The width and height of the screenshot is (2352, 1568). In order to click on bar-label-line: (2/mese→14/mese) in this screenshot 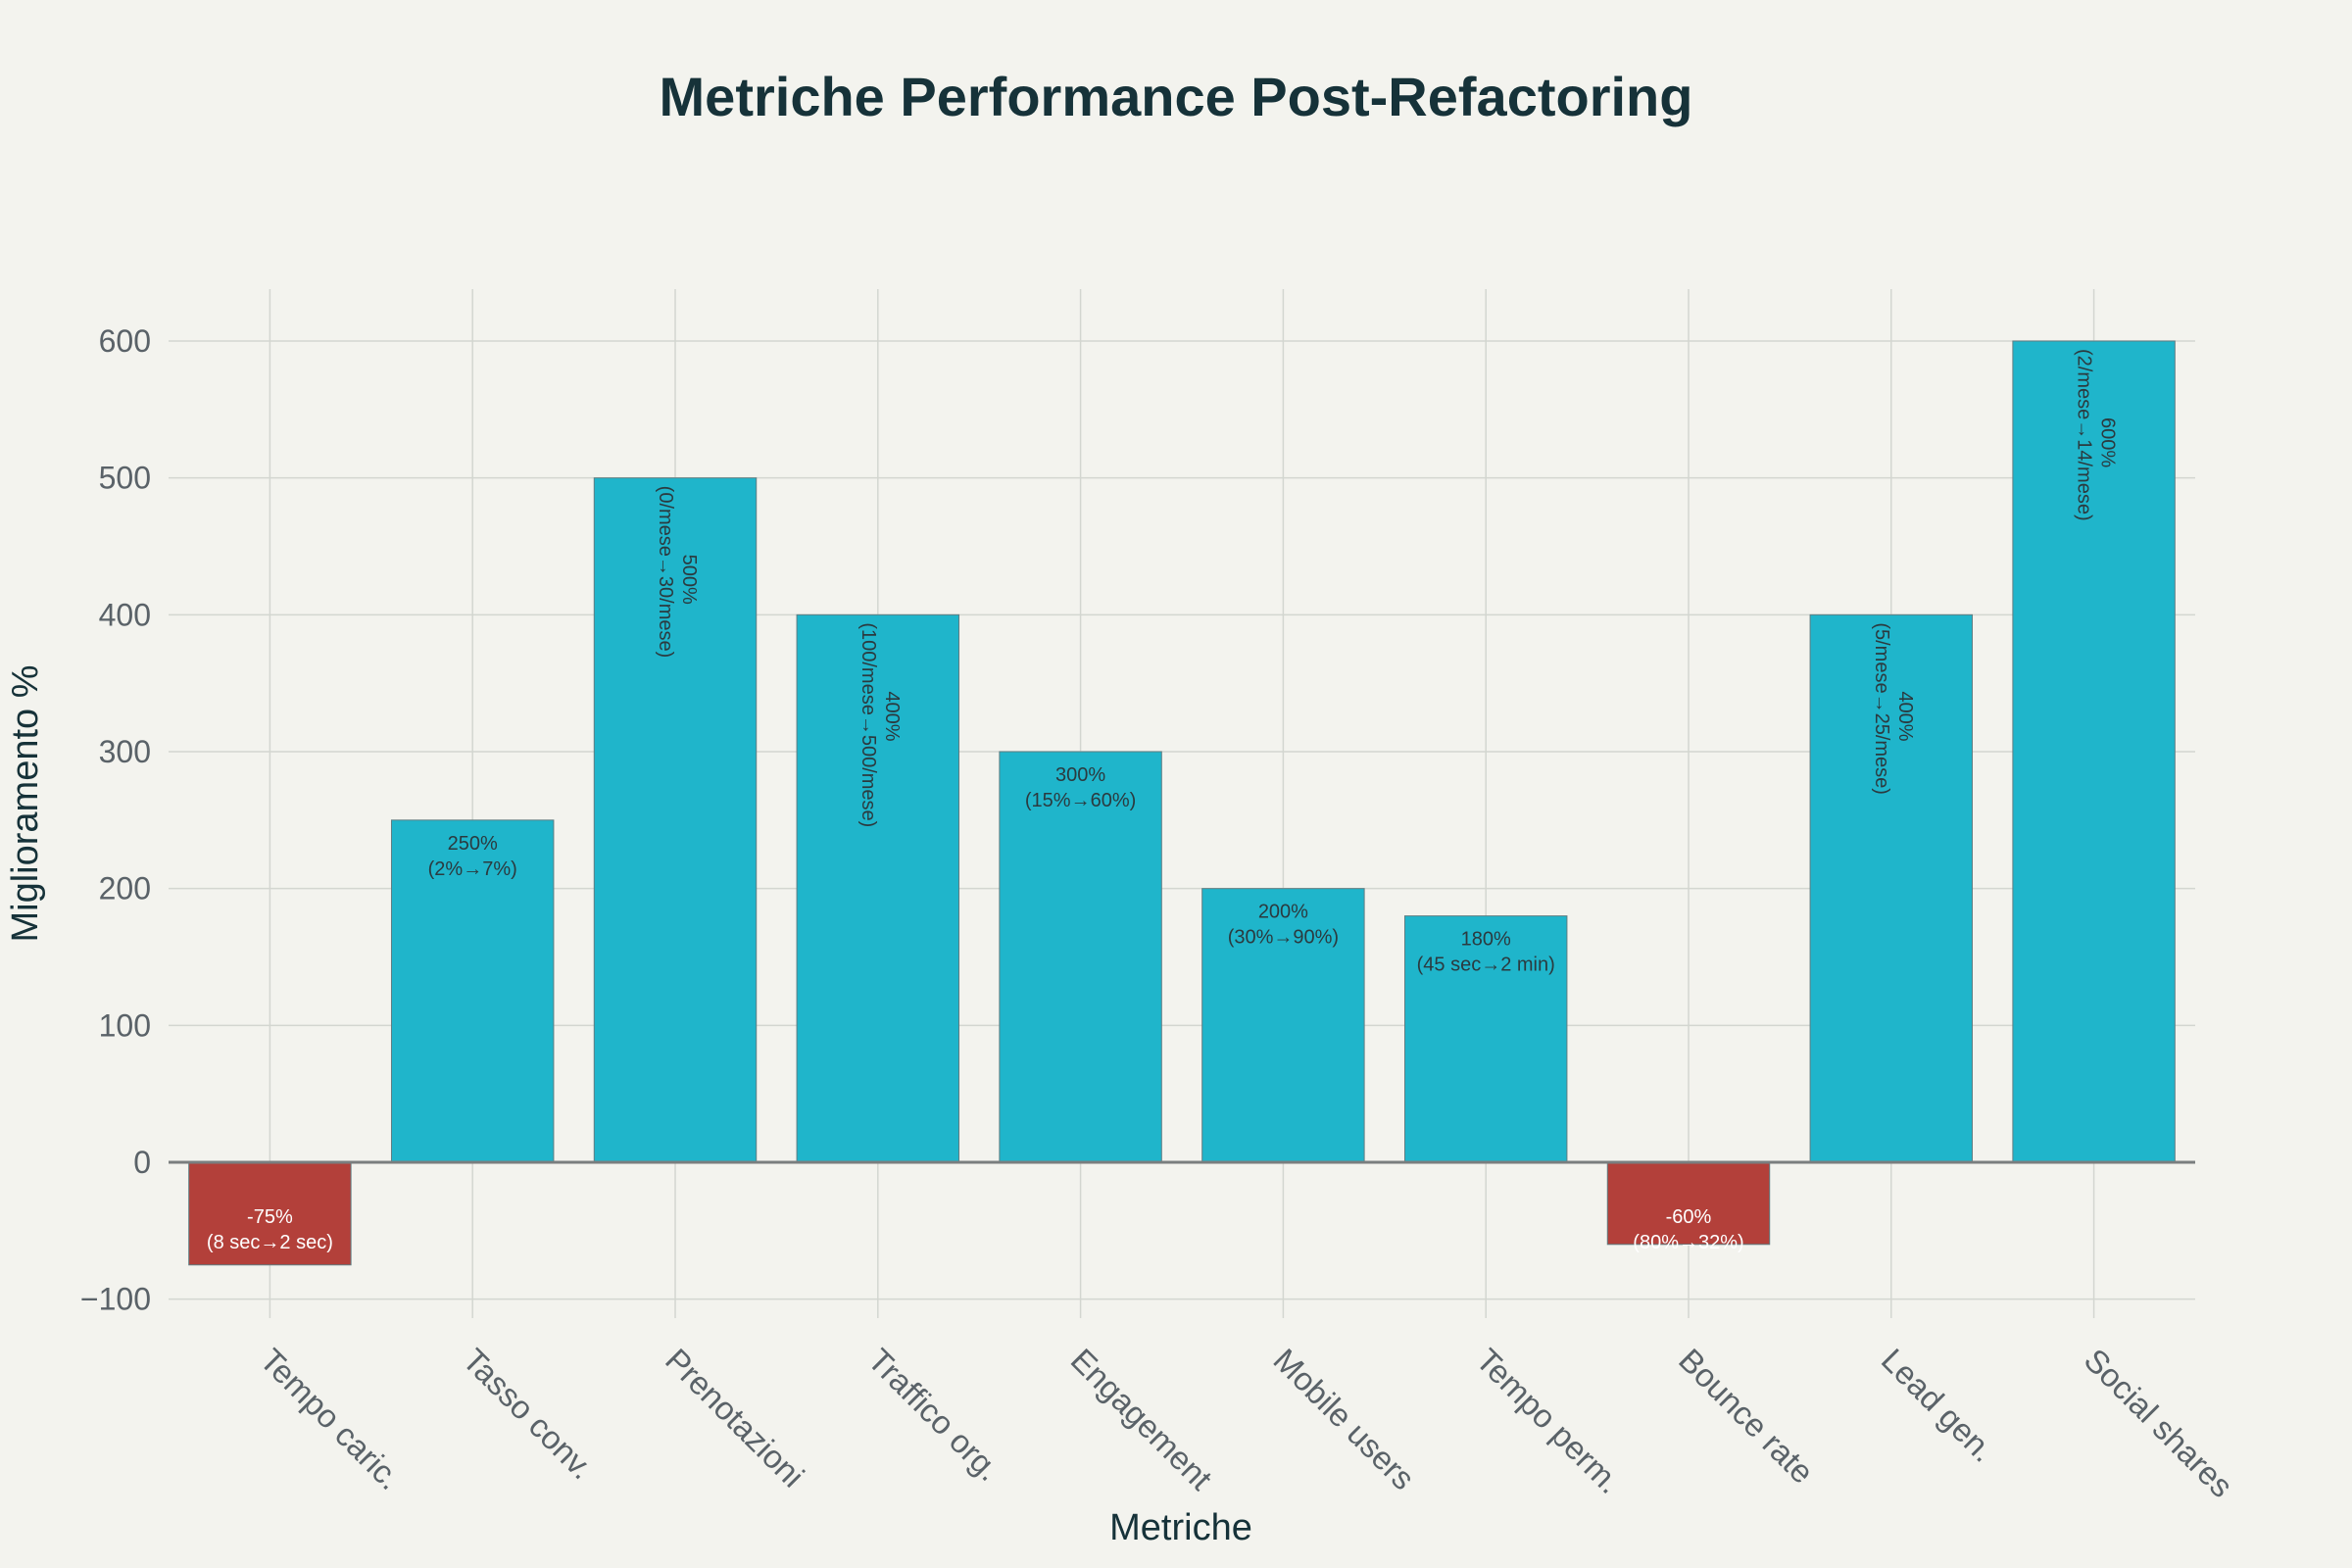, I will do `click(2084, 435)`.